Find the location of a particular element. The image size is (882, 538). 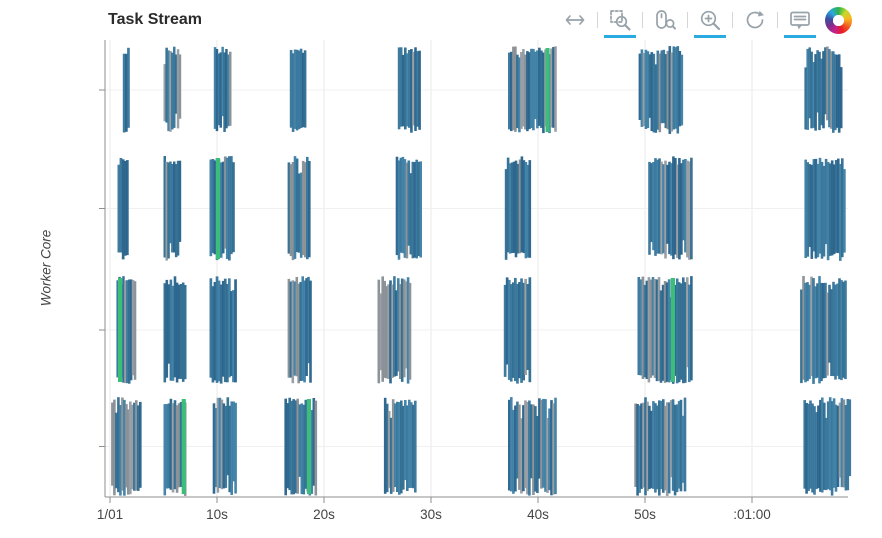

x-axis-tick-label: 30s is located at coordinates (431, 514).